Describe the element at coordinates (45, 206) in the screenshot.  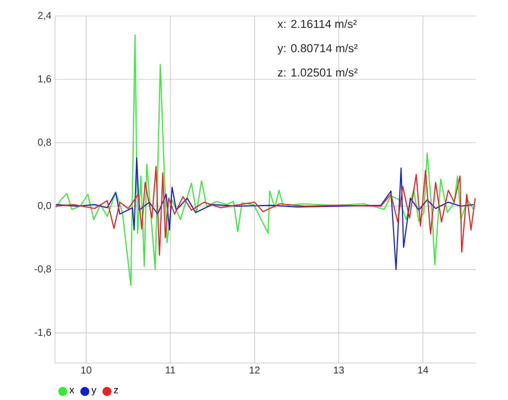
I see `y-tick-label: 0,0` at that location.